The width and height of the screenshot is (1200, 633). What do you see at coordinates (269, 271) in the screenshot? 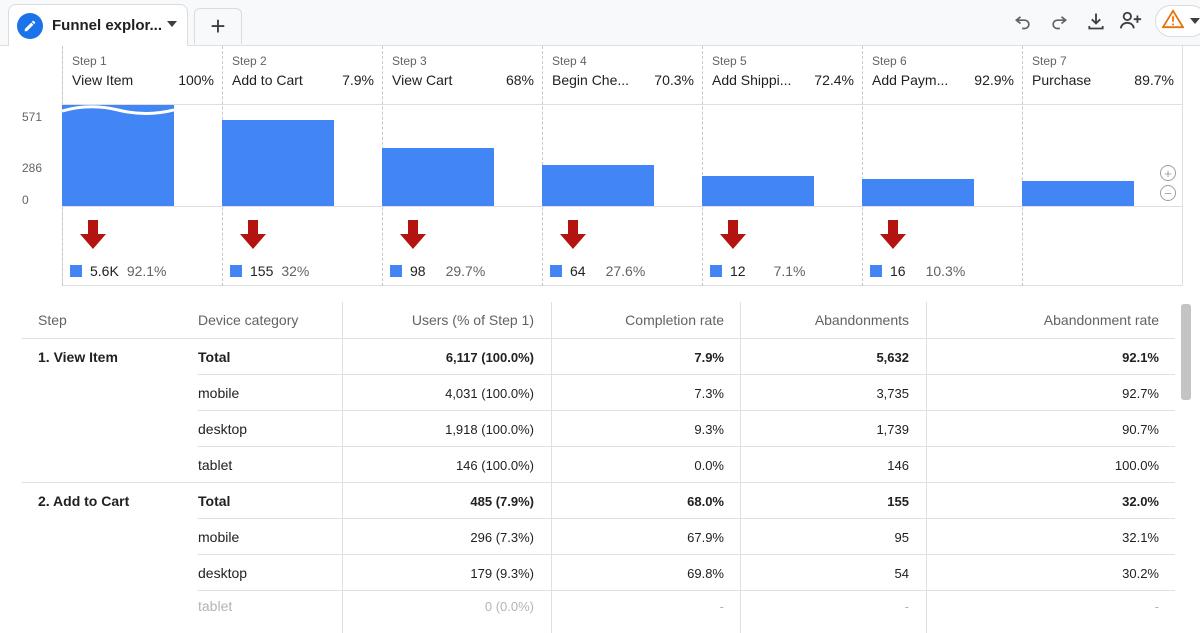
I see `abandonment-summary: 155 32%` at bounding box center [269, 271].